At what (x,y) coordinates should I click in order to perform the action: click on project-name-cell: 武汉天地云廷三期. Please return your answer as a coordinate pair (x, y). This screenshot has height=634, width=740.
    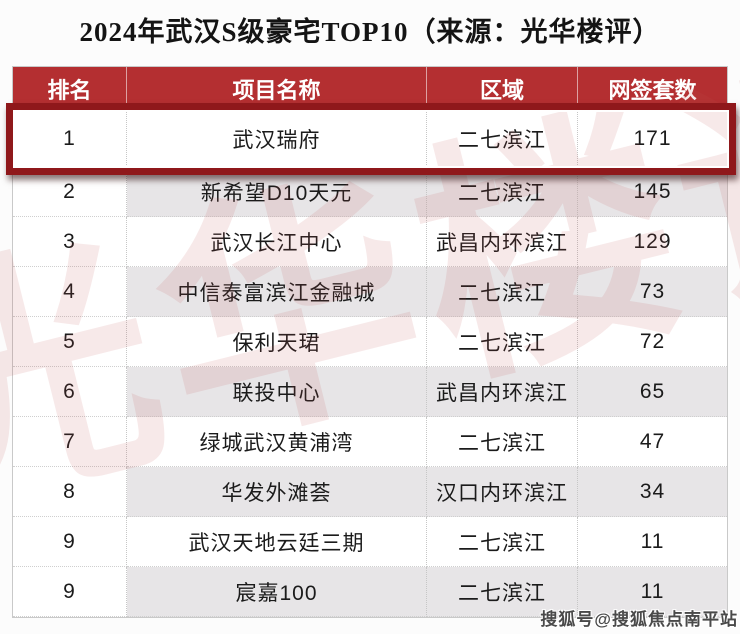
    Looking at the image, I should click on (277, 542).